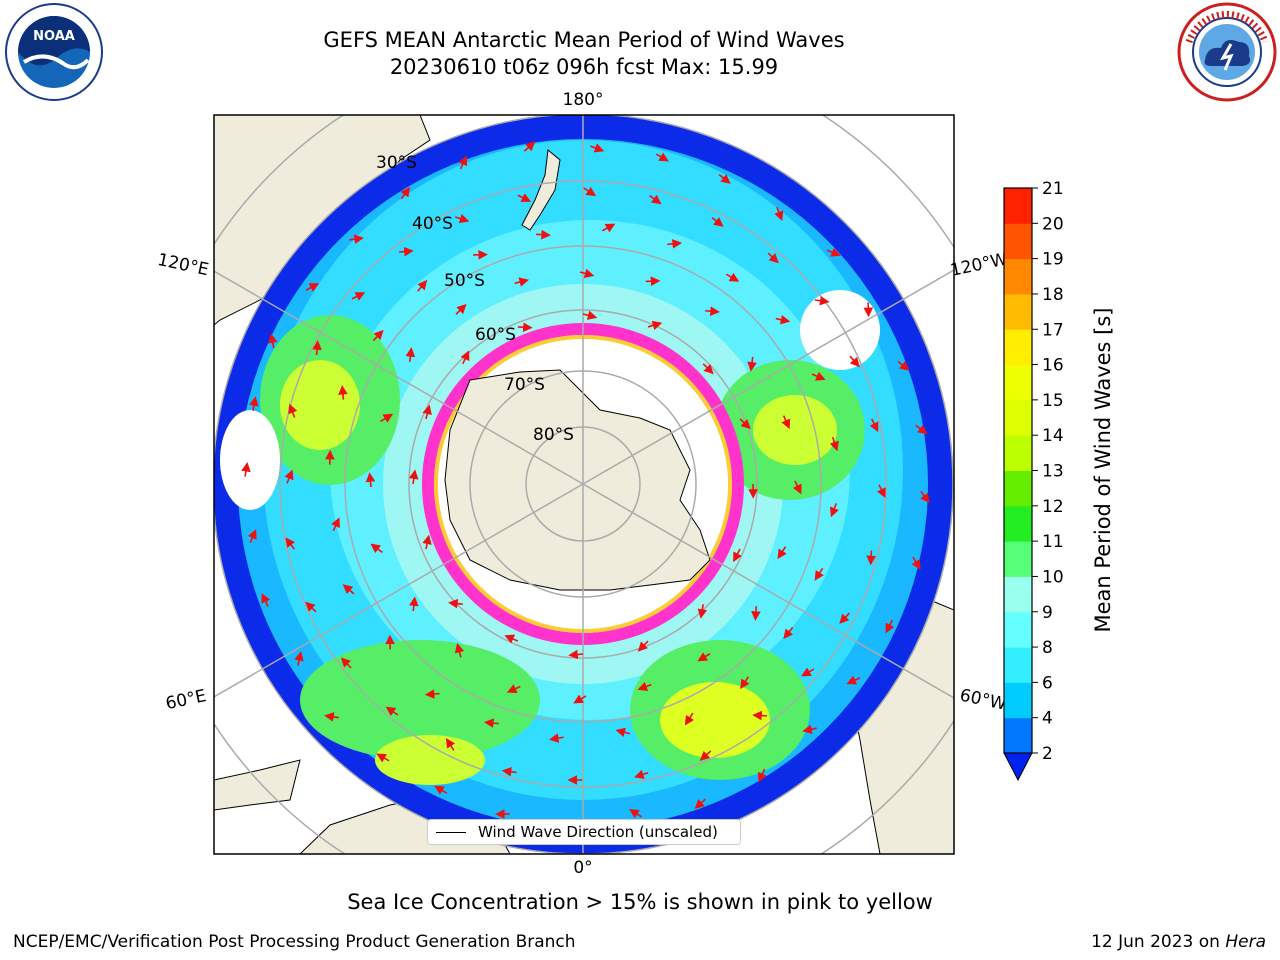 This screenshot has height=960, width=1280. What do you see at coordinates (598, 832) in the screenshot?
I see `legend-label: Wind Wave Direction (unscaled)` at bounding box center [598, 832].